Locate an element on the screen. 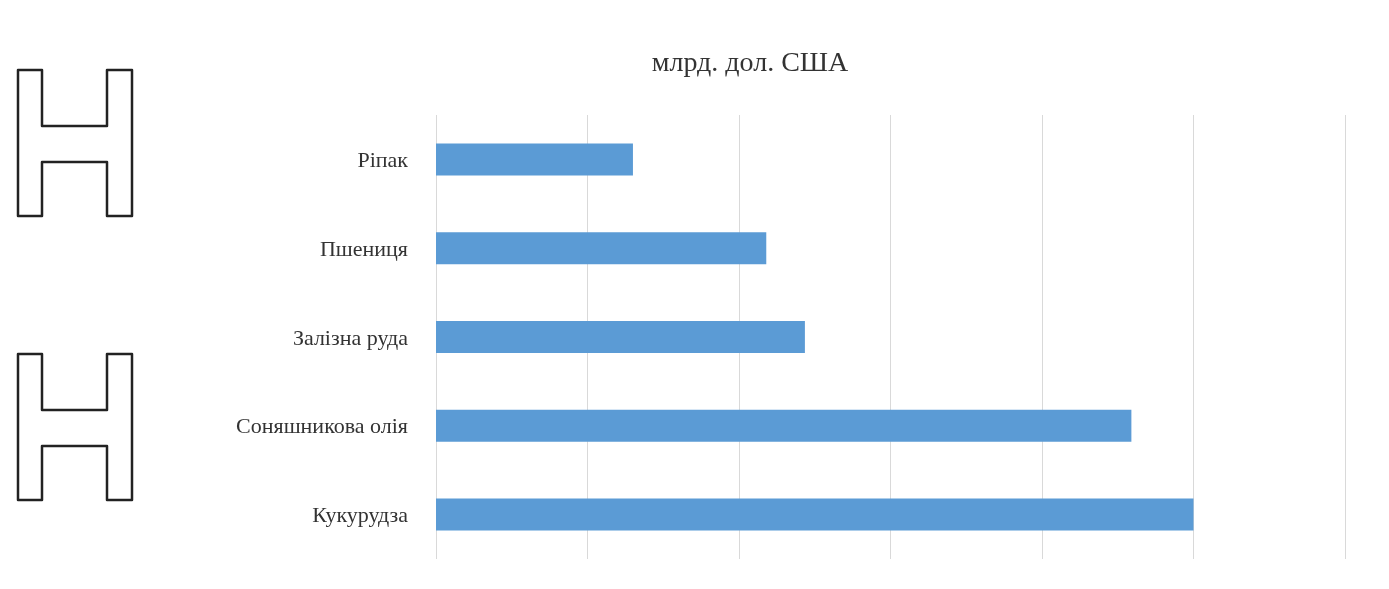  y-tick-label: Залізна руда is located at coordinates (350, 337).